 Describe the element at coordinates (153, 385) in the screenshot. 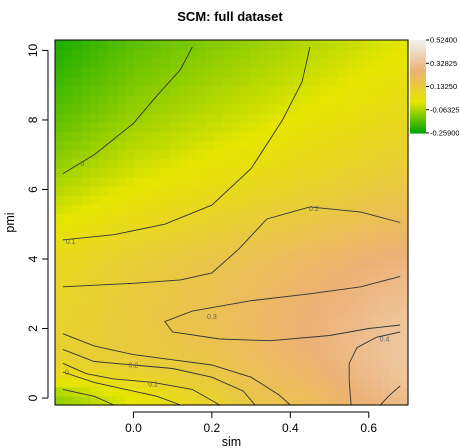

I see `contour-label: 0.1` at that location.